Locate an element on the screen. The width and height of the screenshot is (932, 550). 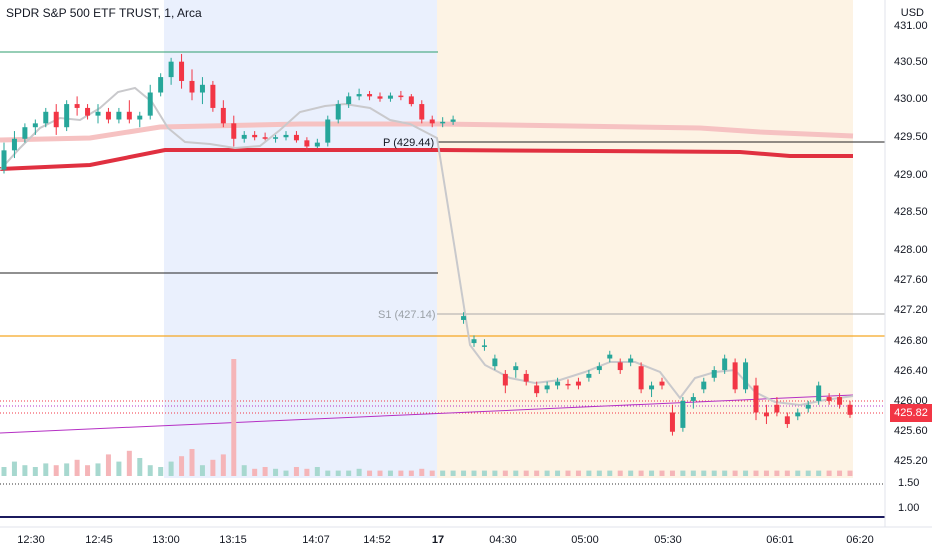
time-tick: 12:45 is located at coordinates (99, 540).